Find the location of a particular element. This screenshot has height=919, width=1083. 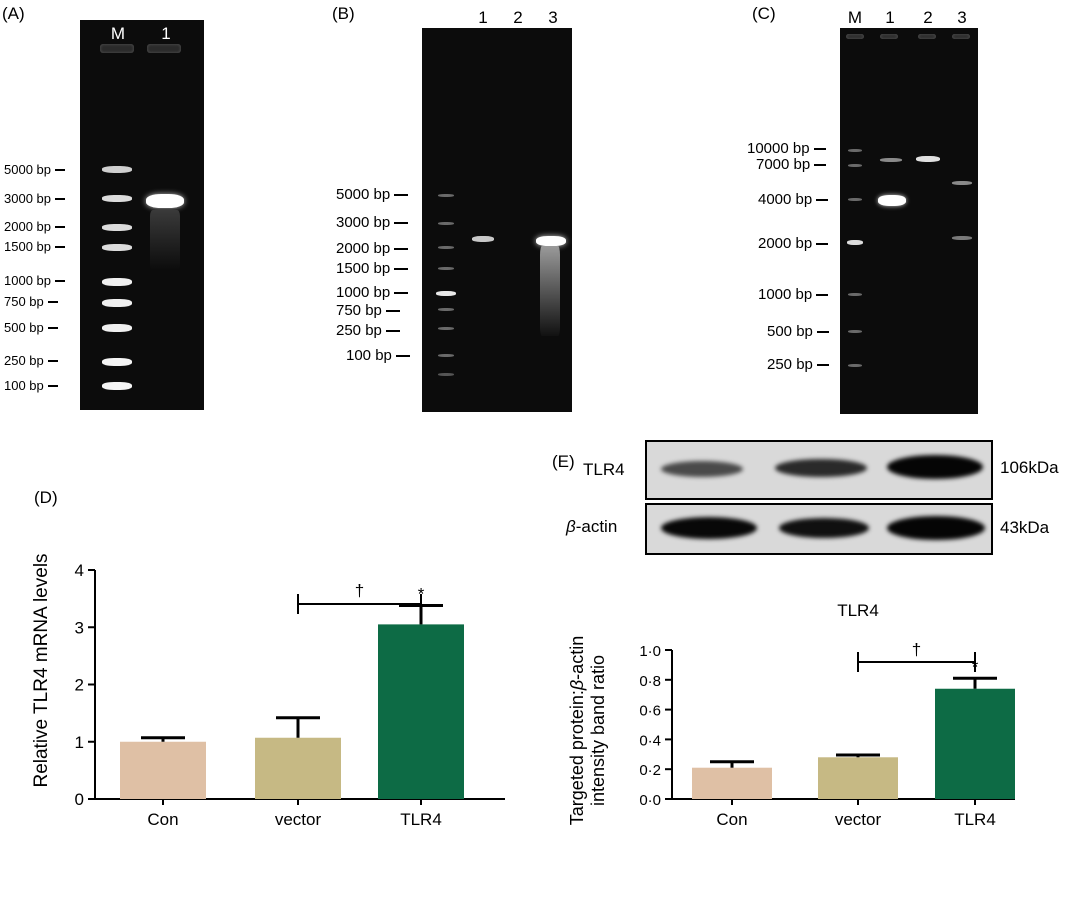

gel-b-marker: 3000 bp is located at coordinates (372, 223).